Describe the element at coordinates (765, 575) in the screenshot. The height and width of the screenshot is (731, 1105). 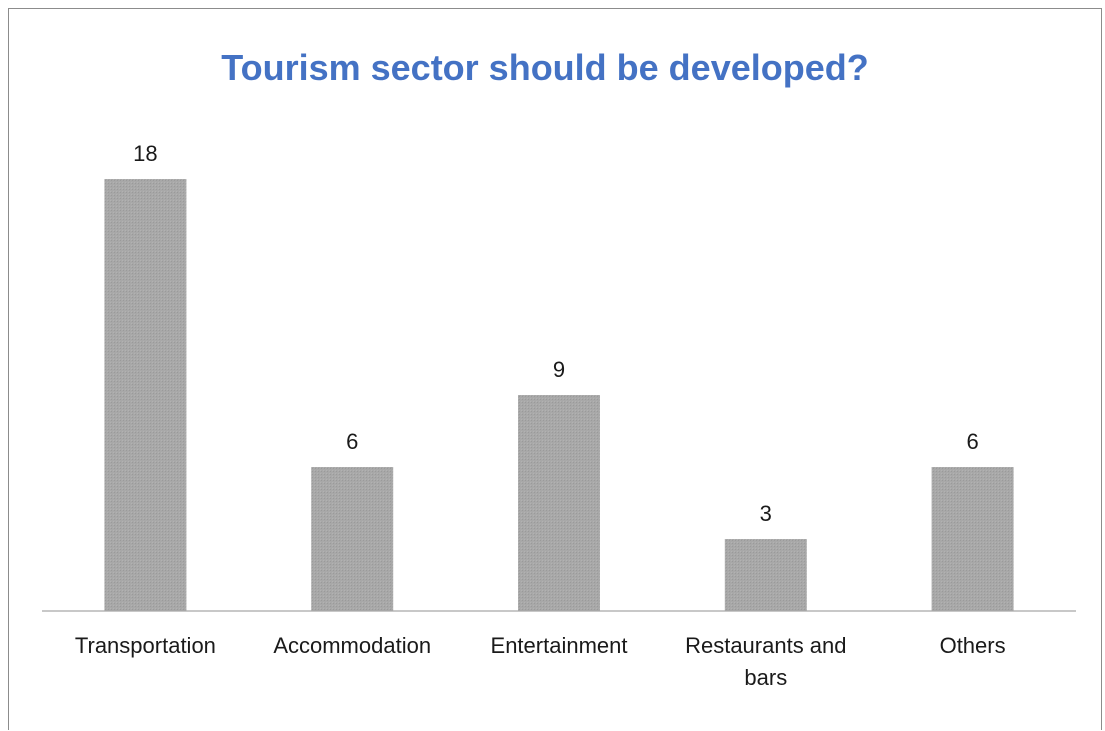
I see `bar-restaurants-and-bars` at that location.